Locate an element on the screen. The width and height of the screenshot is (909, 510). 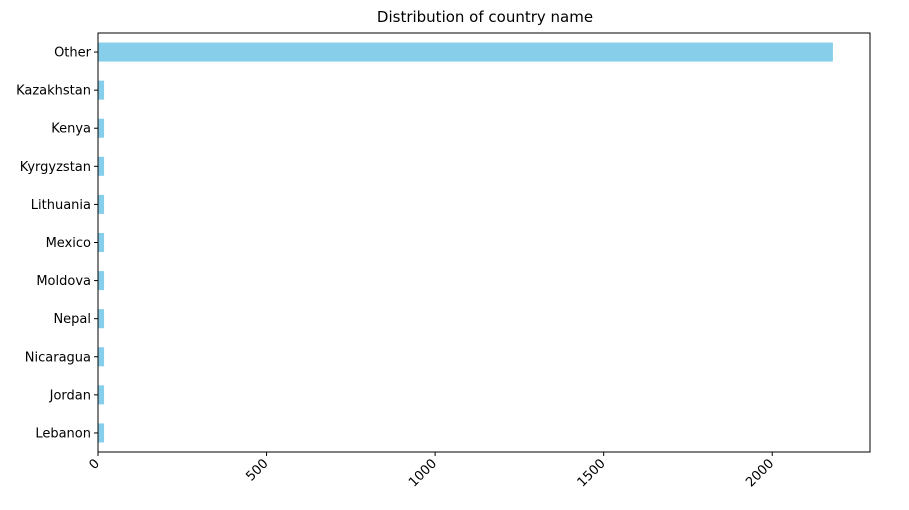
x-tick-label: 1500 is located at coordinates (592, 473).